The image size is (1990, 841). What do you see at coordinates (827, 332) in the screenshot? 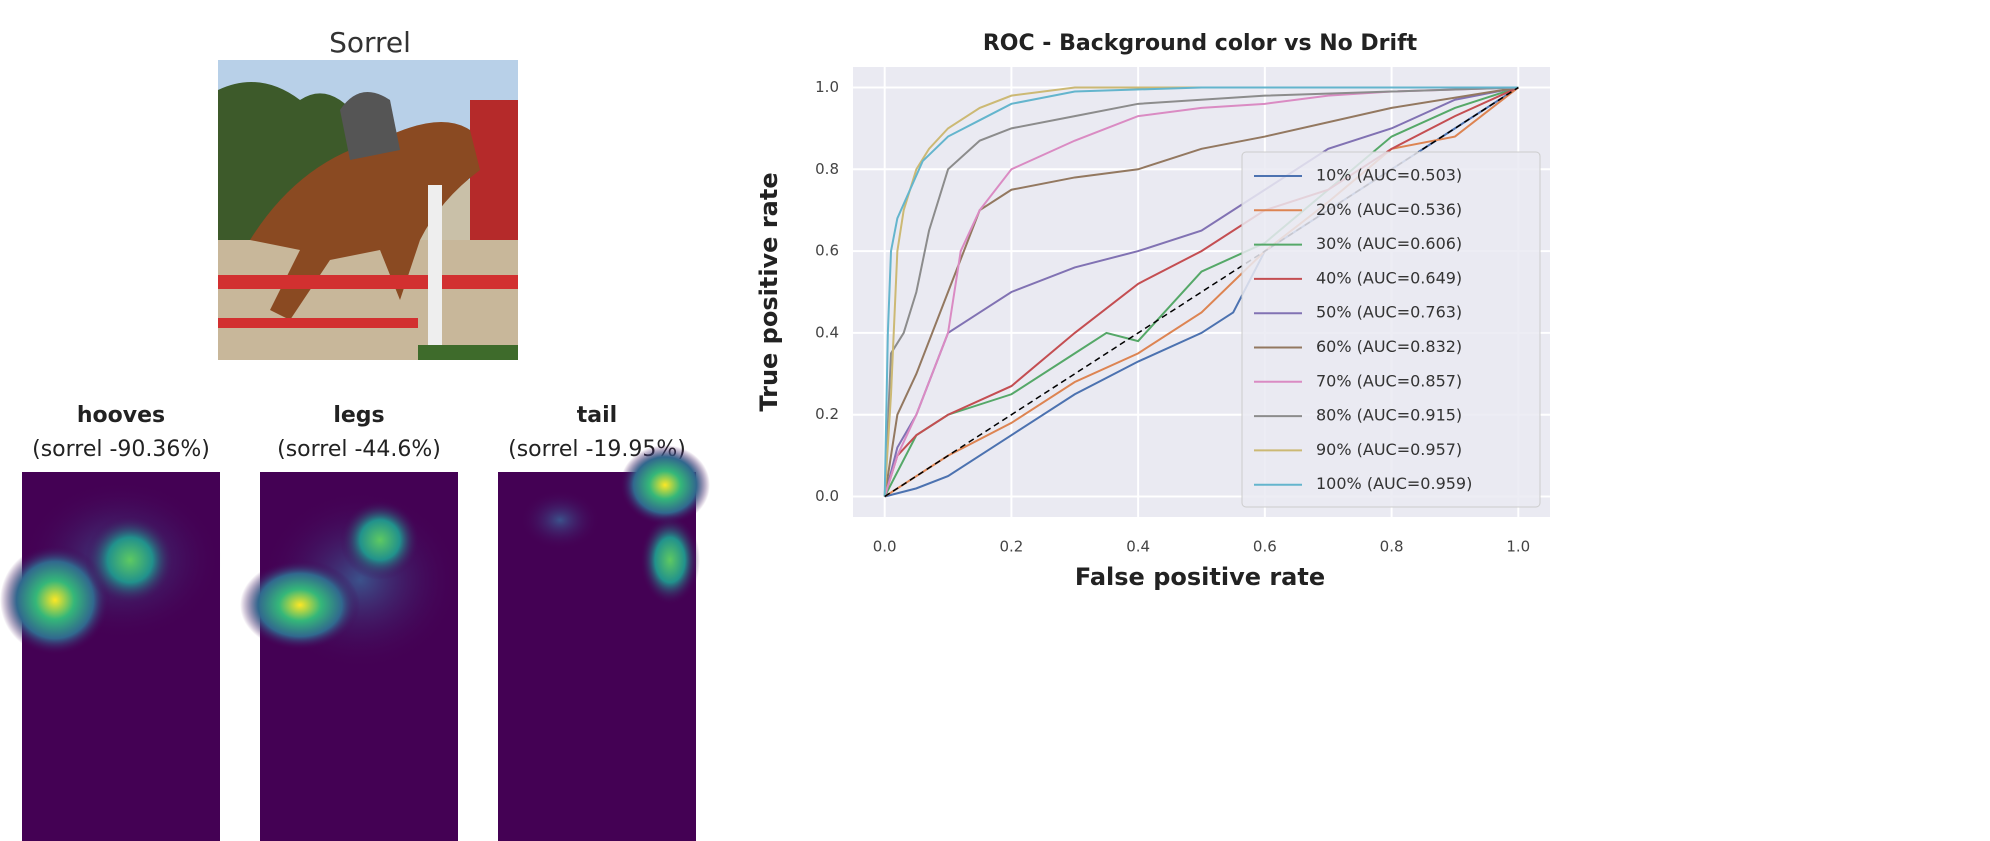
I see `y-tick-label: 0.4` at bounding box center [827, 332].